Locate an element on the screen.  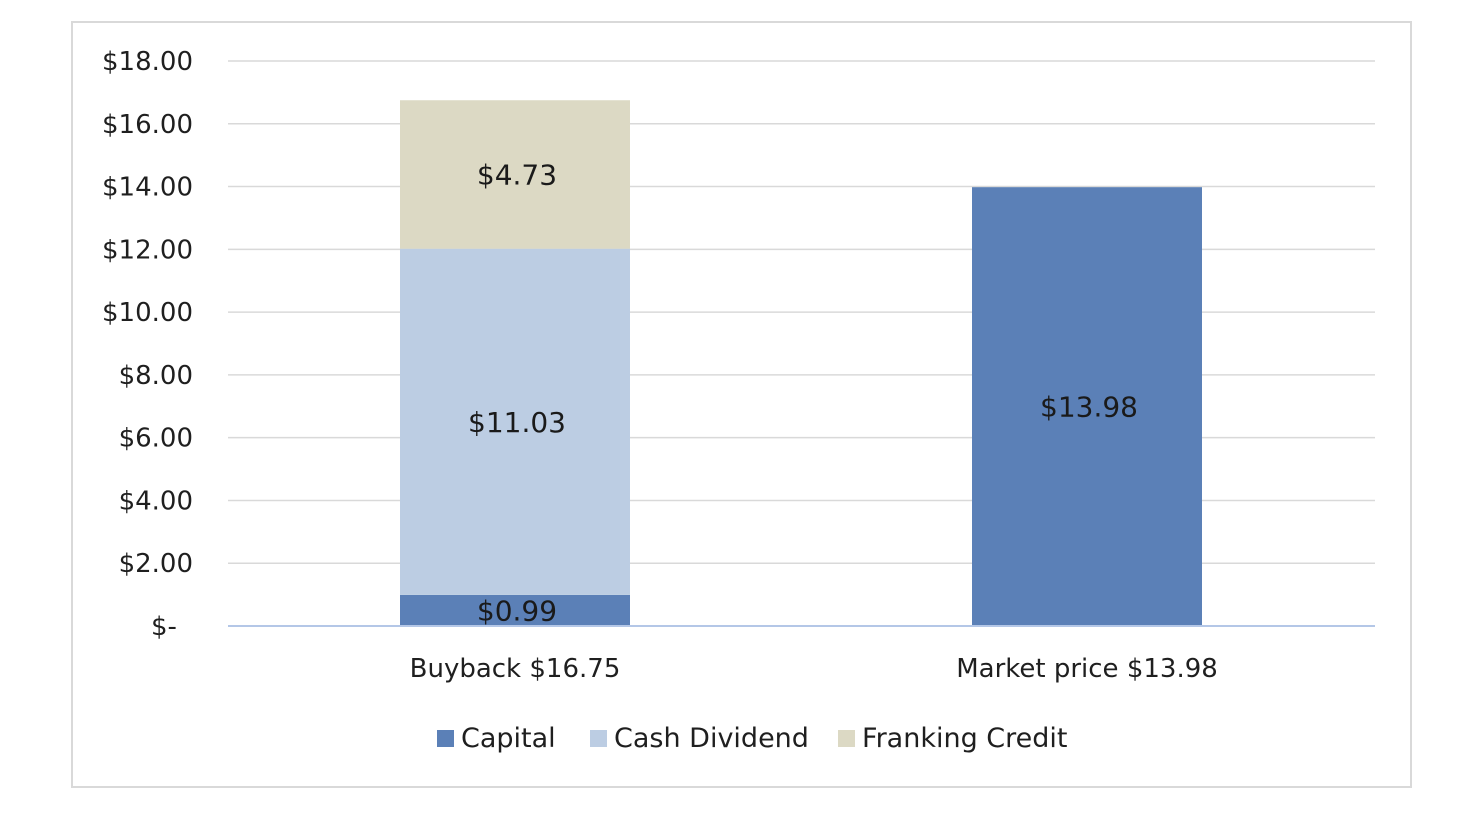
legend-label-franking-credit: Franking Credit is located at coordinates (965, 738).